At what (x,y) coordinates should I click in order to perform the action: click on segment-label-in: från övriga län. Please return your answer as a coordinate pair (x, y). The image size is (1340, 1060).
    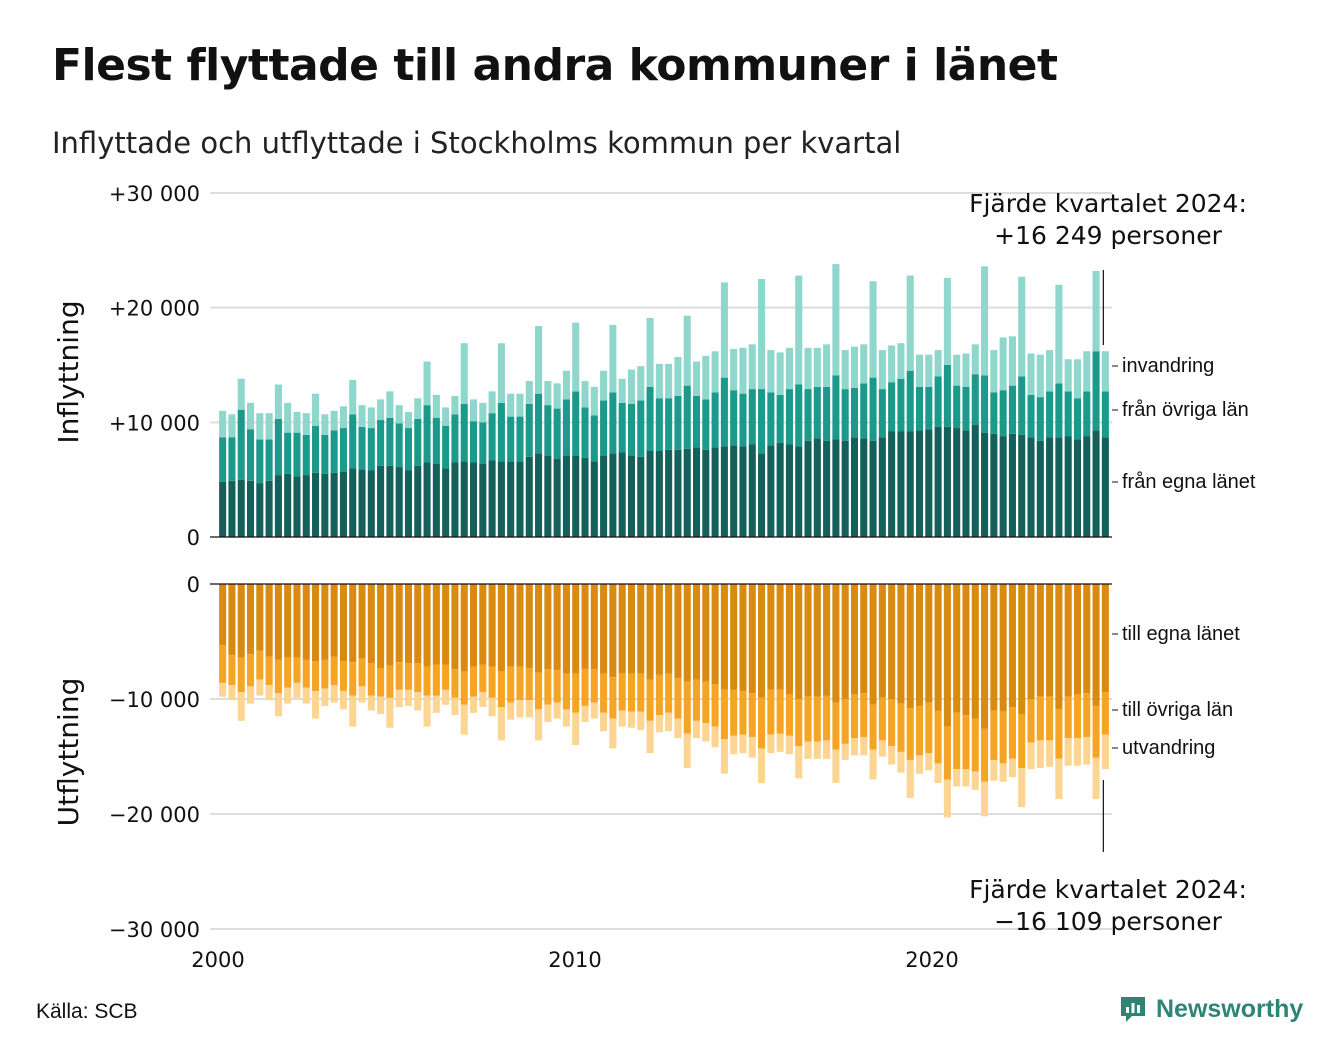
    Looking at the image, I should click on (1185, 410).